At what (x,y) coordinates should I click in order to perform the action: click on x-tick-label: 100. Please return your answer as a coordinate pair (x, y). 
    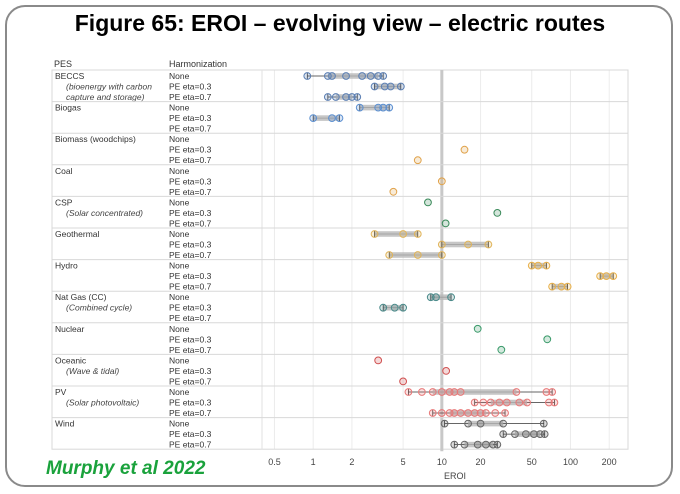
    Looking at the image, I should click on (570, 462).